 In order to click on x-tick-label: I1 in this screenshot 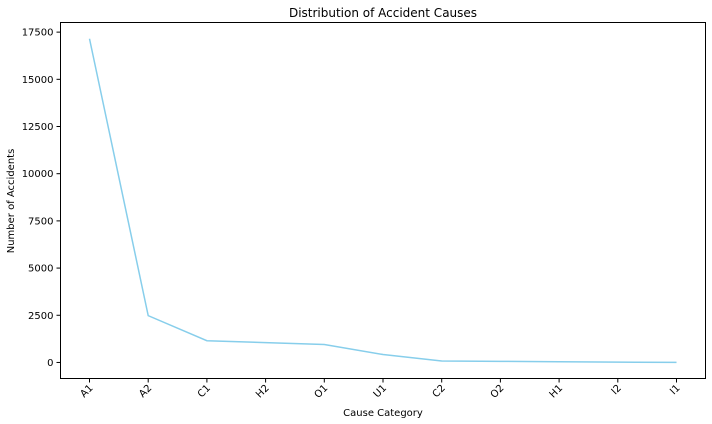, I will do `click(675, 390)`.